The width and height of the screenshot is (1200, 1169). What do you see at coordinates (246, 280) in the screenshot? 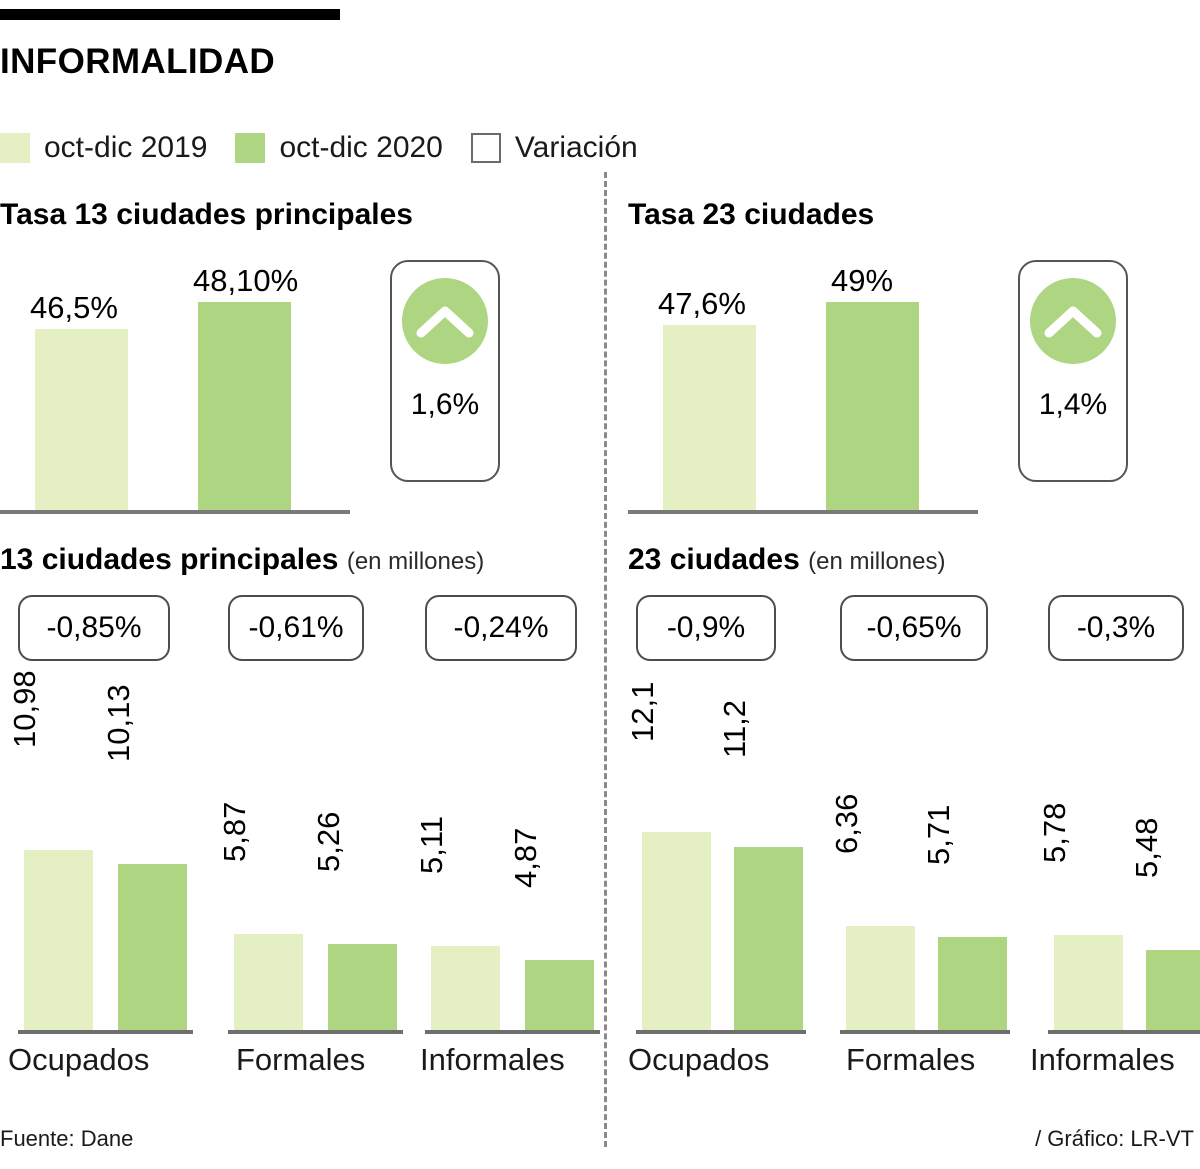
I see `bar-value-2020: 48,10%` at bounding box center [246, 280].